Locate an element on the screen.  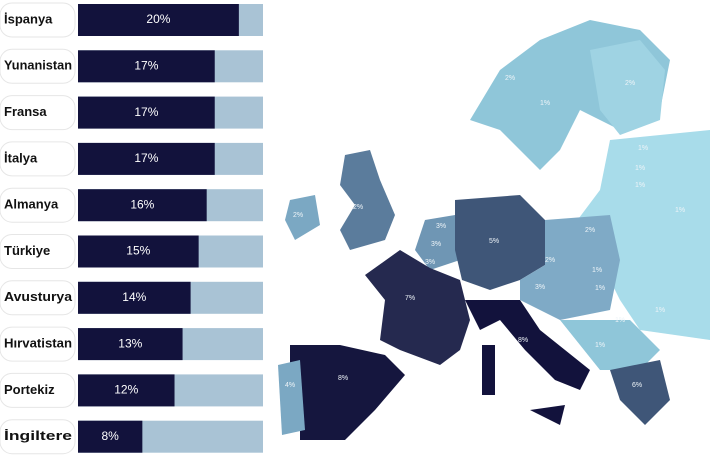
category-label: Yunanistan is located at coordinates (38, 65).